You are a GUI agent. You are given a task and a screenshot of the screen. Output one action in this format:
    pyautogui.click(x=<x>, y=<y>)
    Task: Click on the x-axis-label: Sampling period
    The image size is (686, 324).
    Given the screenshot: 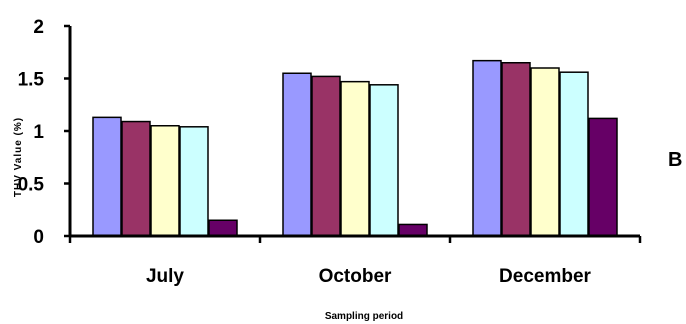 What is the action you would take?
    pyautogui.click(x=364, y=316)
    